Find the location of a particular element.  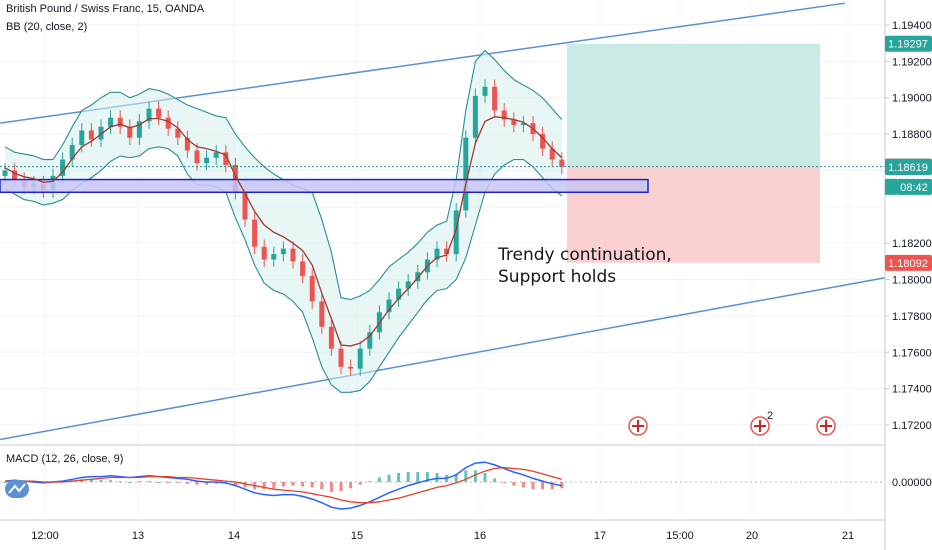

price-tick-label: 1.18800 is located at coordinates (912, 135).